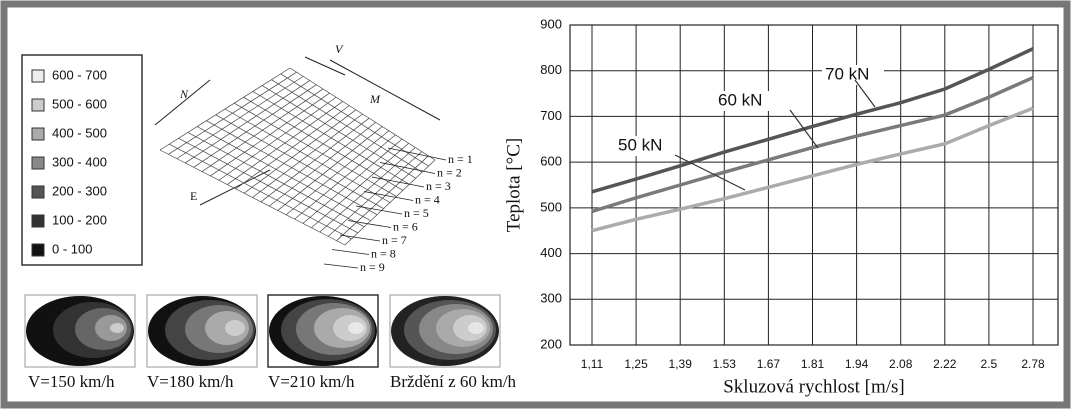 Image resolution: width=1071 pixels, height=409 pixels. Describe the element at coordinates (551, 23) in the screenshot. I see `y-tick-label: 900` at that location.